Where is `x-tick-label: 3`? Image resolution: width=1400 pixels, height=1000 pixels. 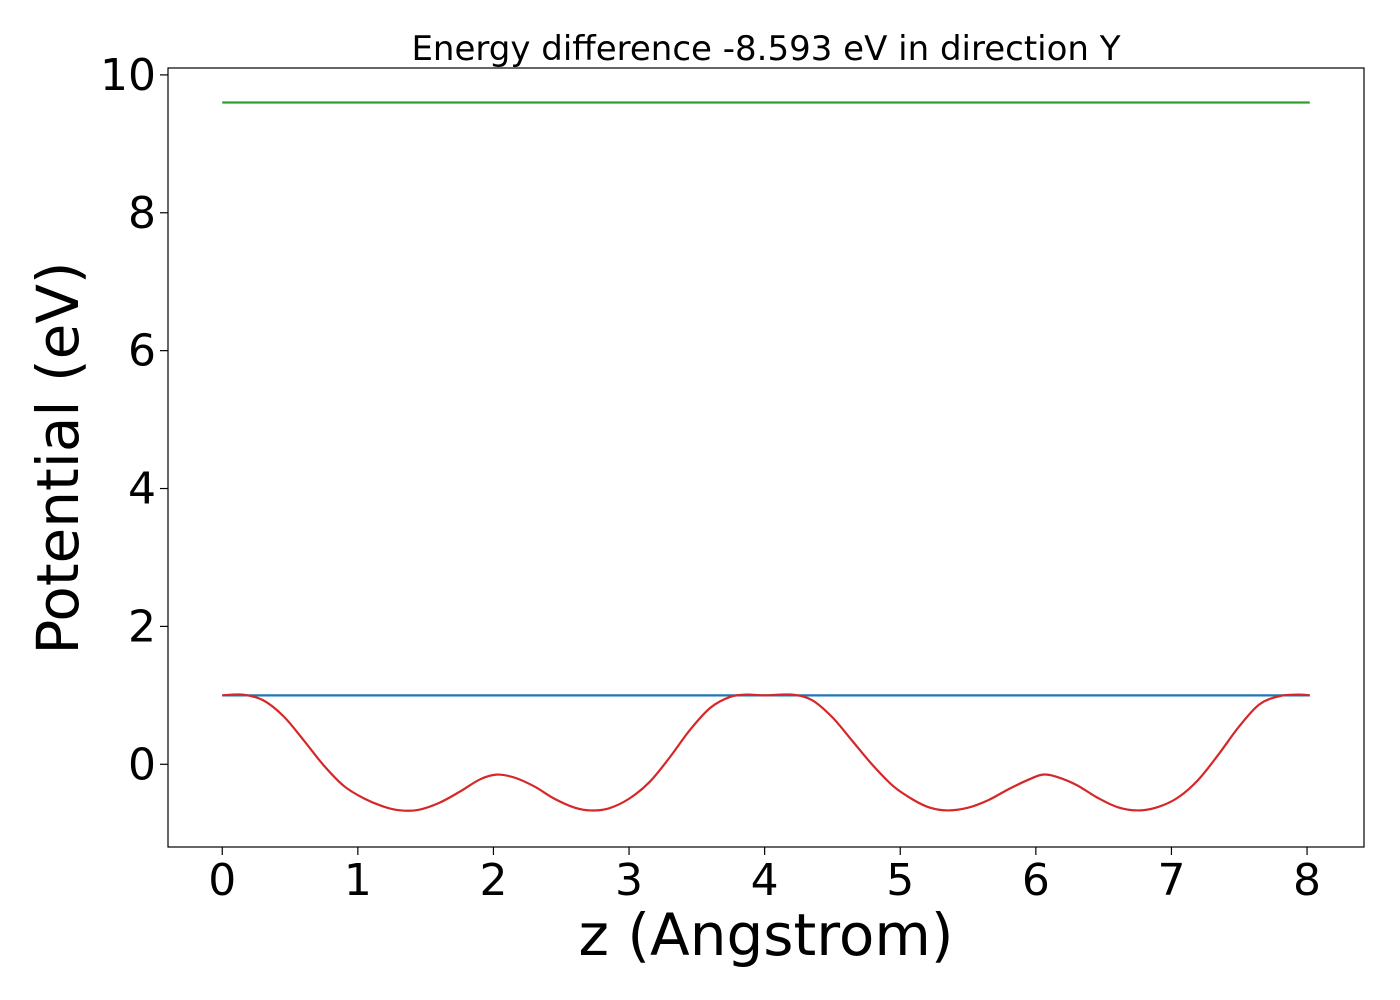 x-tick-label: 3 is located at coordinates (629, 880).